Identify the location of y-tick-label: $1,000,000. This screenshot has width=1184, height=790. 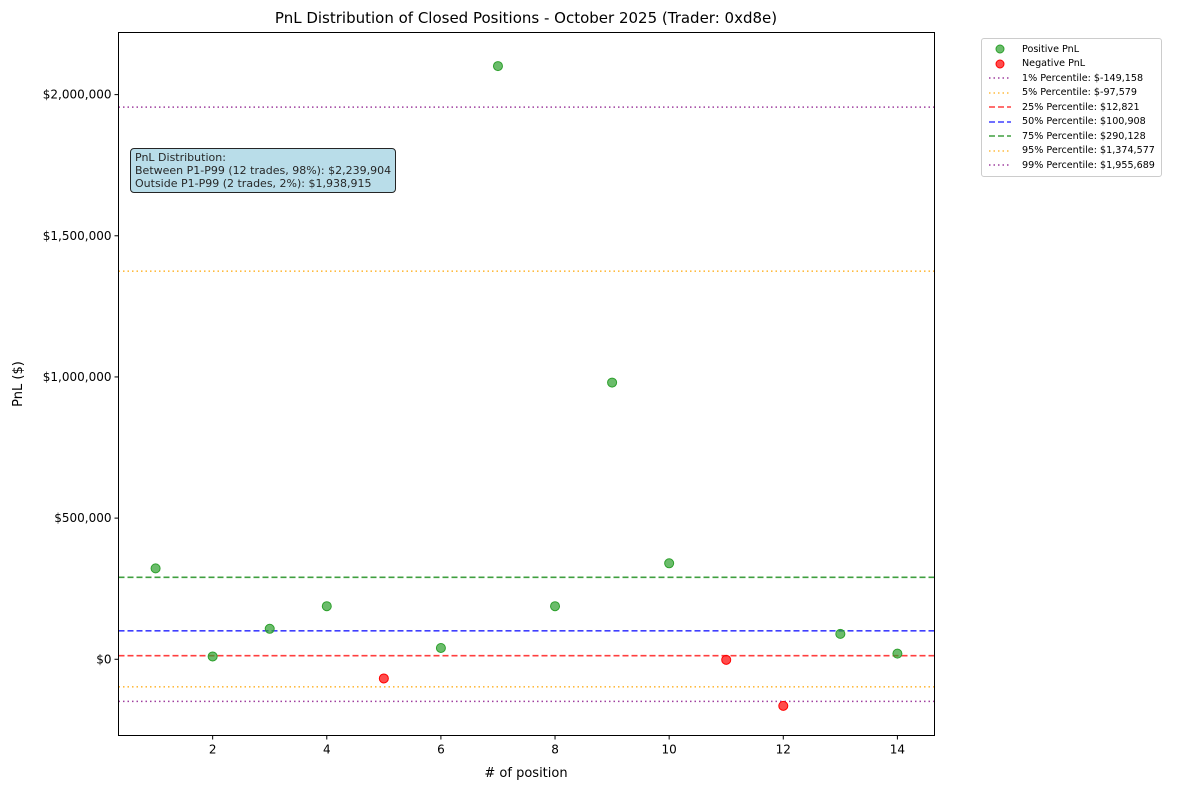
(77, 377).